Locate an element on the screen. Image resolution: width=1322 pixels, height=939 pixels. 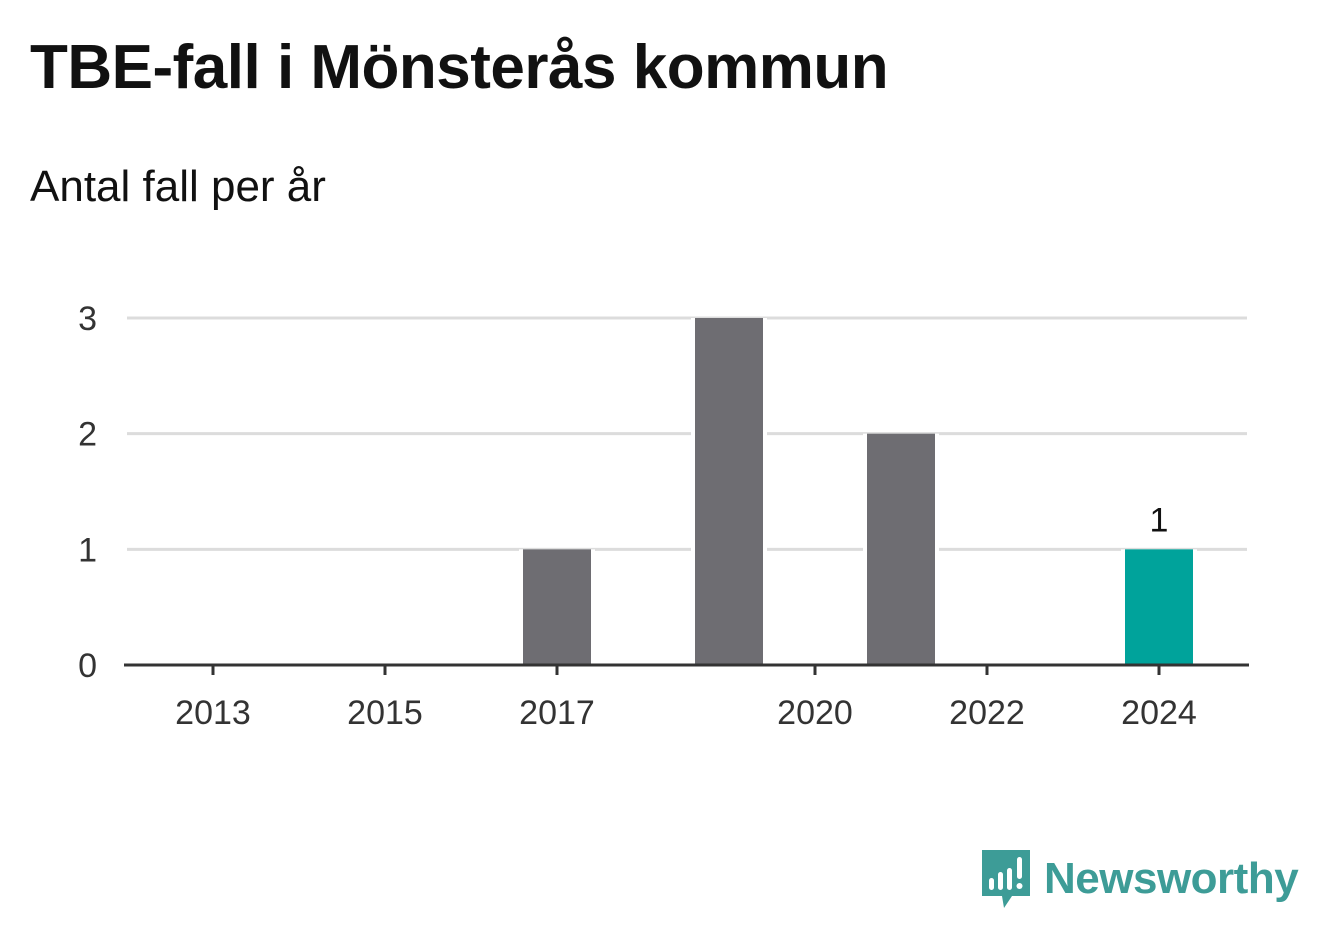
bar-2019 is located at coordinates (729, 491).